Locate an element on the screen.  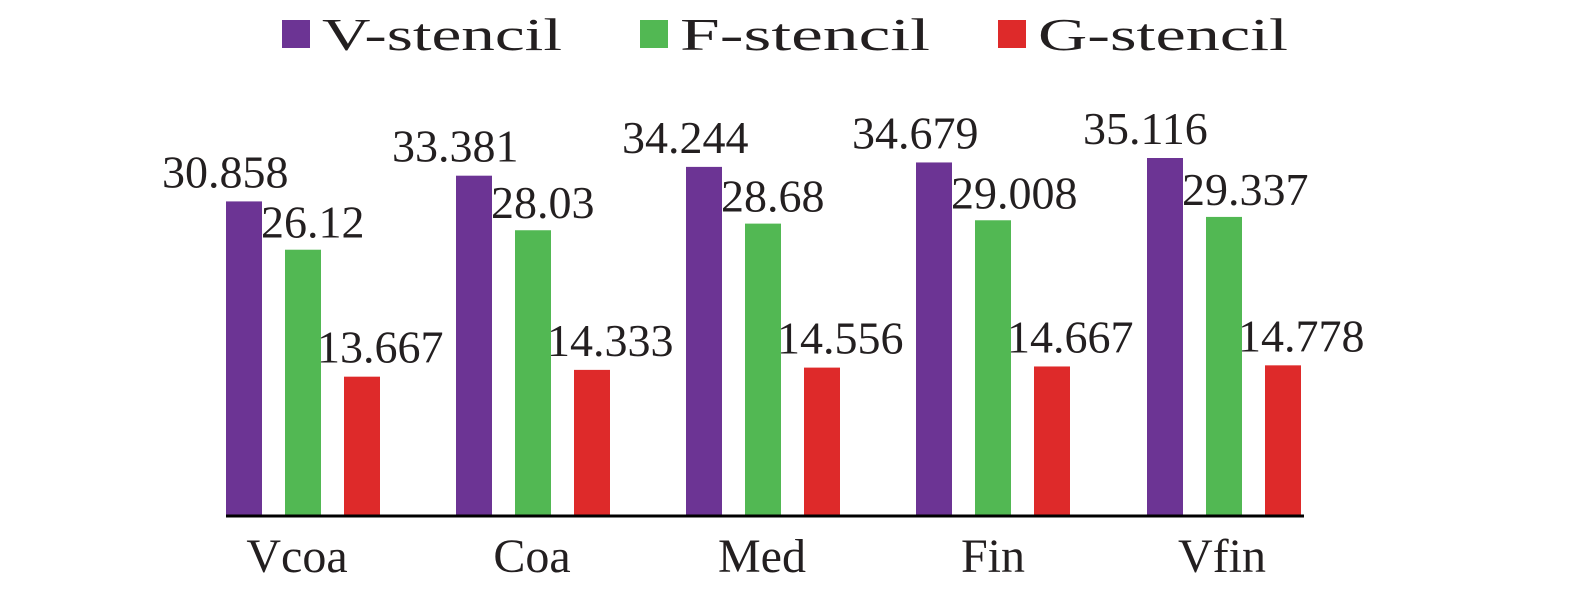
x-tick-label-fin: Fin is located at coordinates (993, 556).